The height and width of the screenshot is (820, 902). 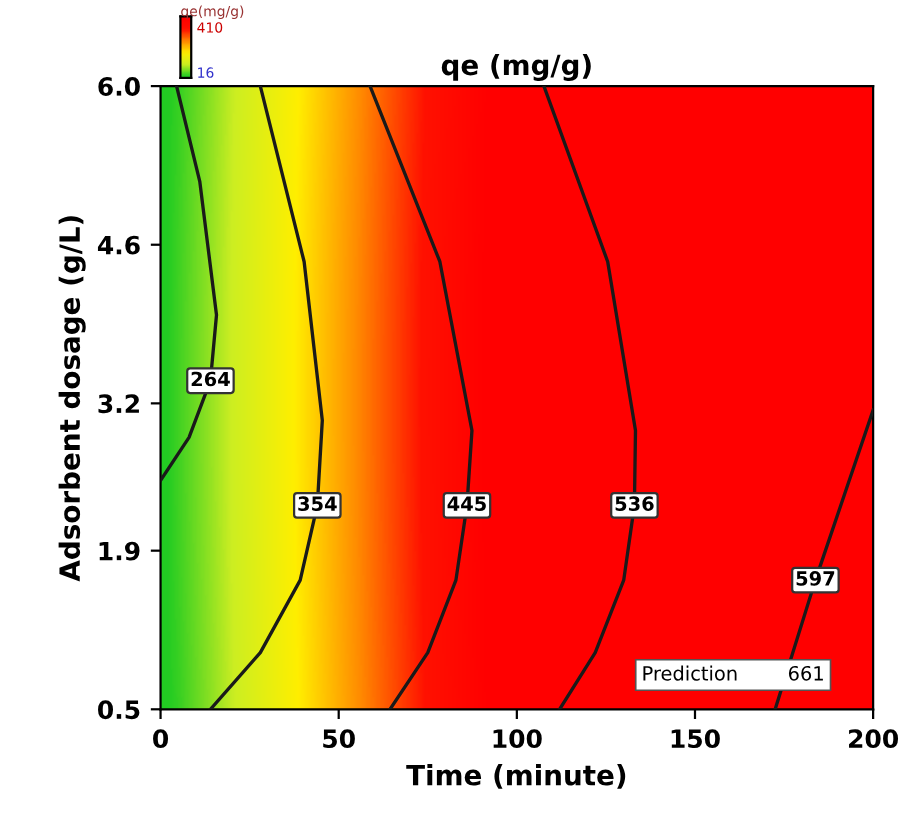 I want to click on annotation: Prediction 661, so click(x=733, y=673).